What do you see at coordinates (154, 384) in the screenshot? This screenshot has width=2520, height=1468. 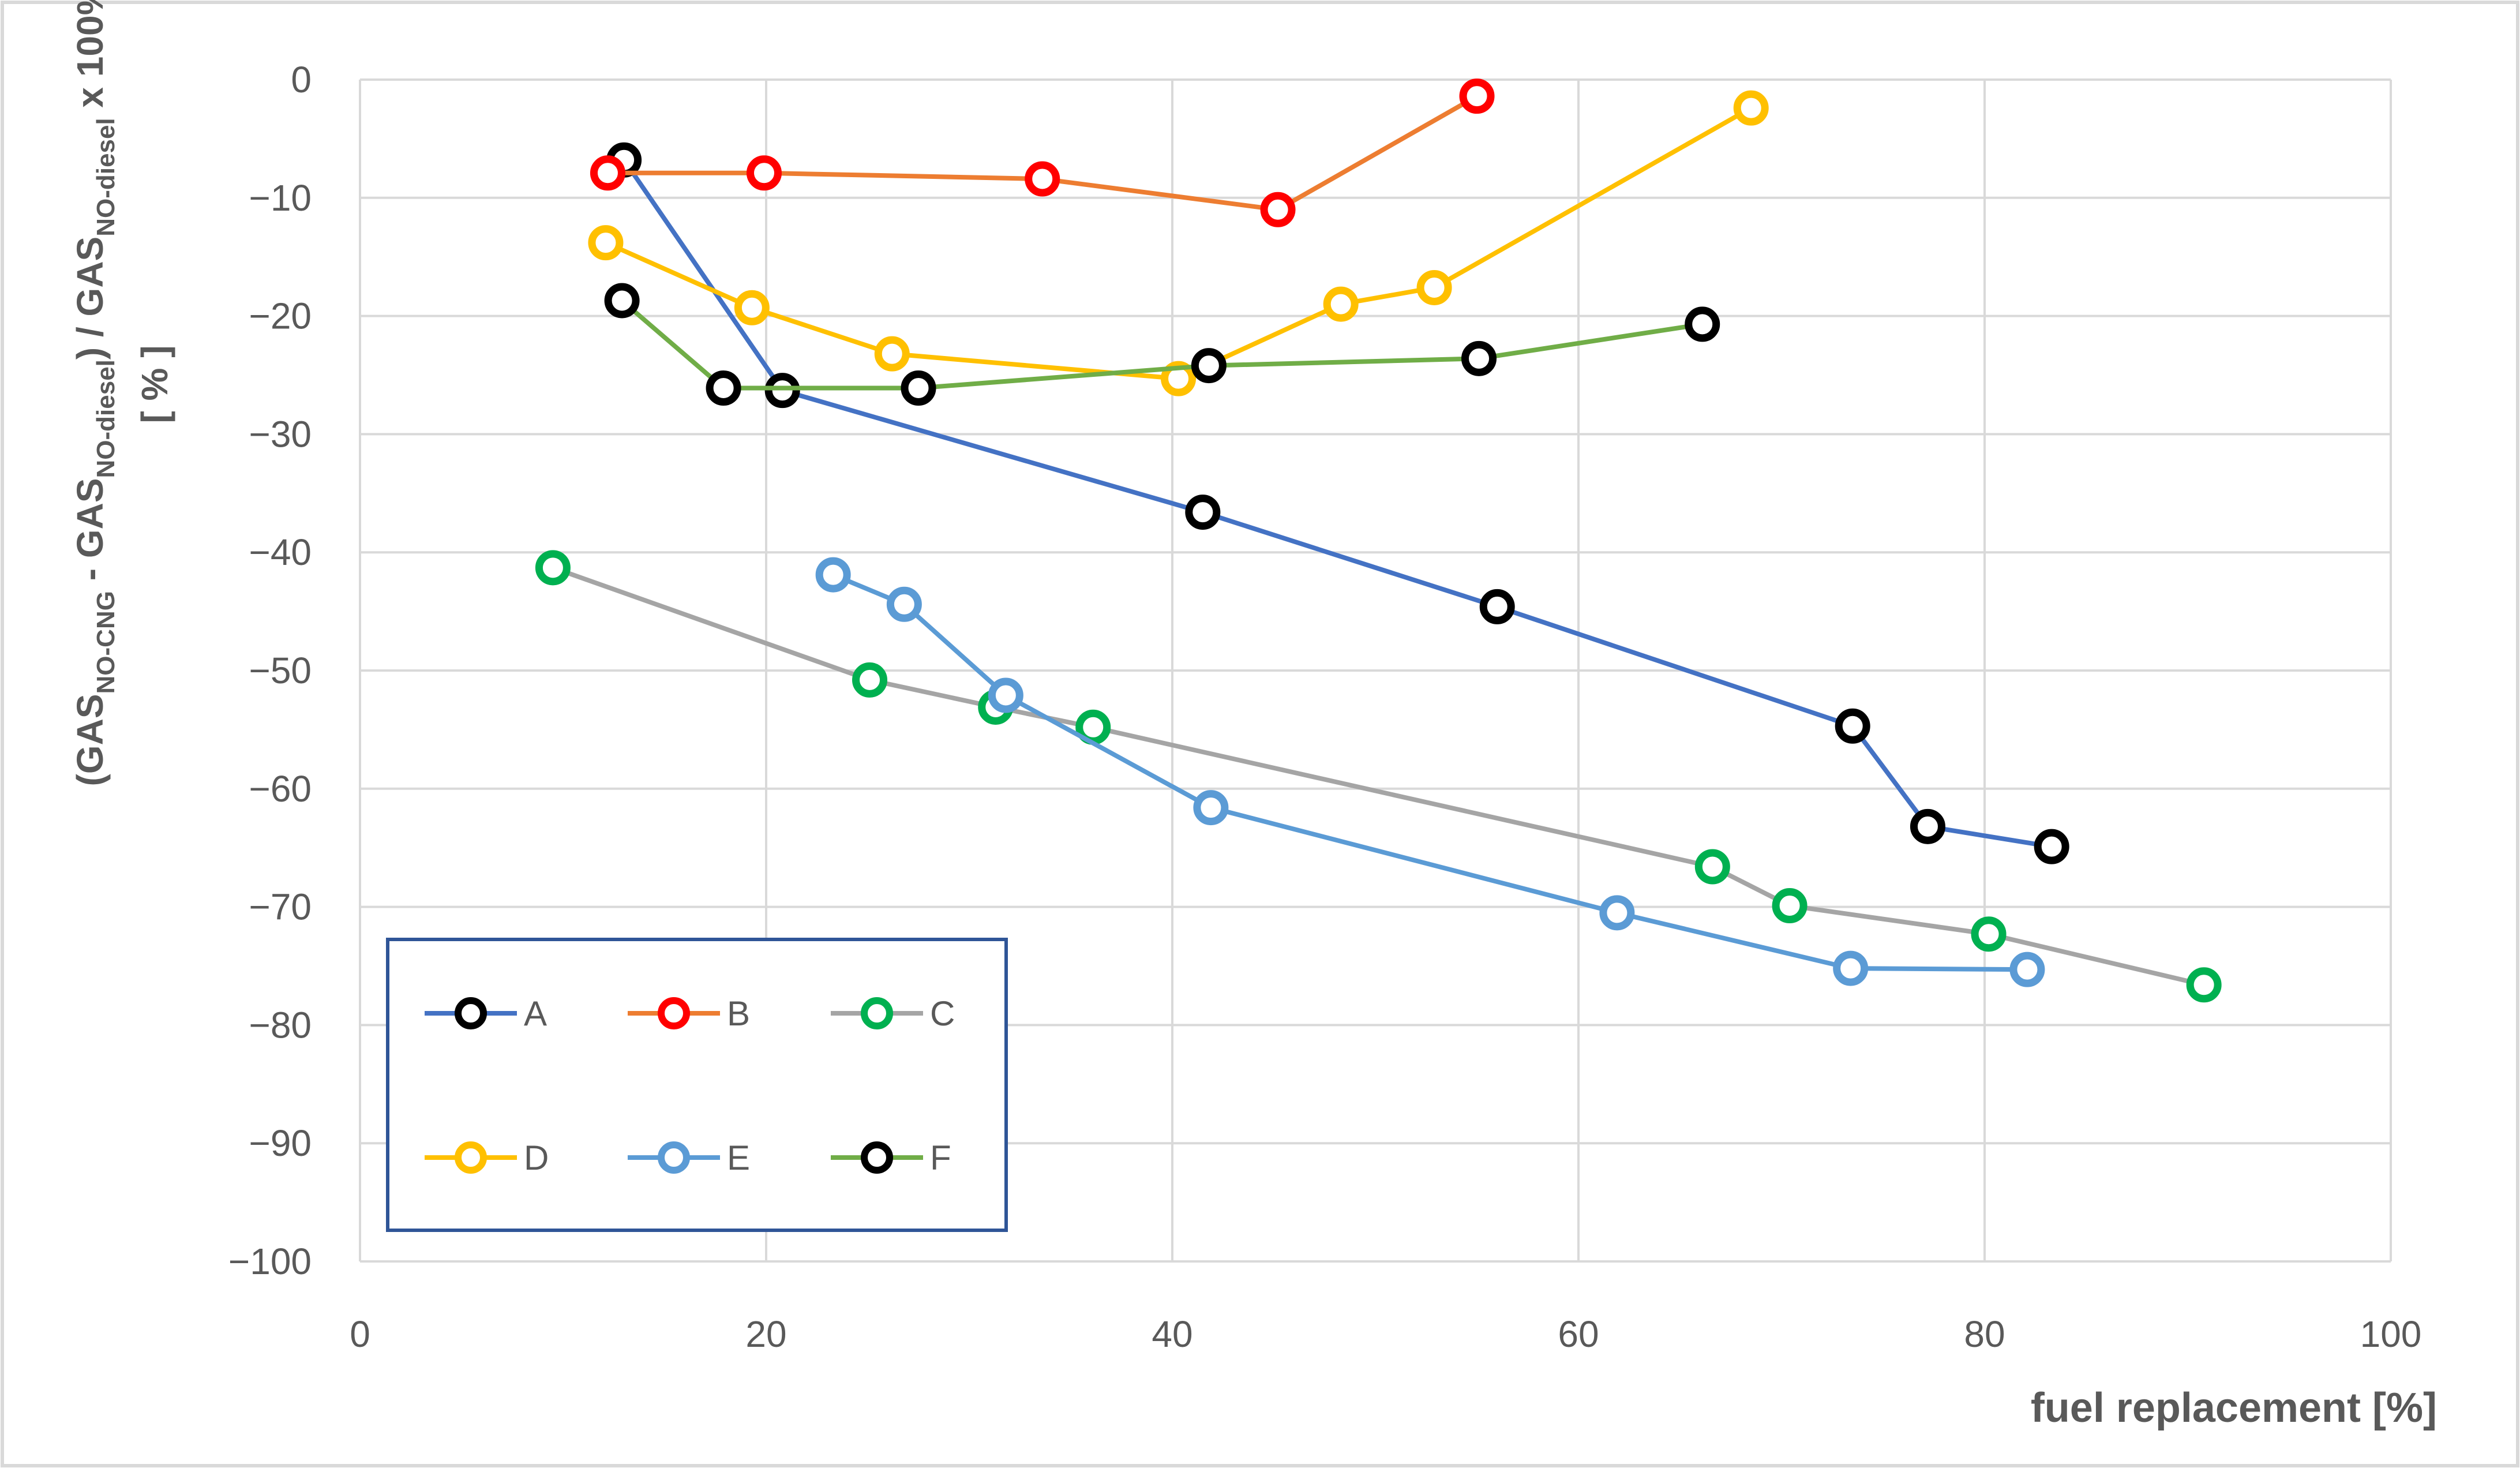 I see `y-axis-title-unit: [ % ]` at bounding box center [154, 384].